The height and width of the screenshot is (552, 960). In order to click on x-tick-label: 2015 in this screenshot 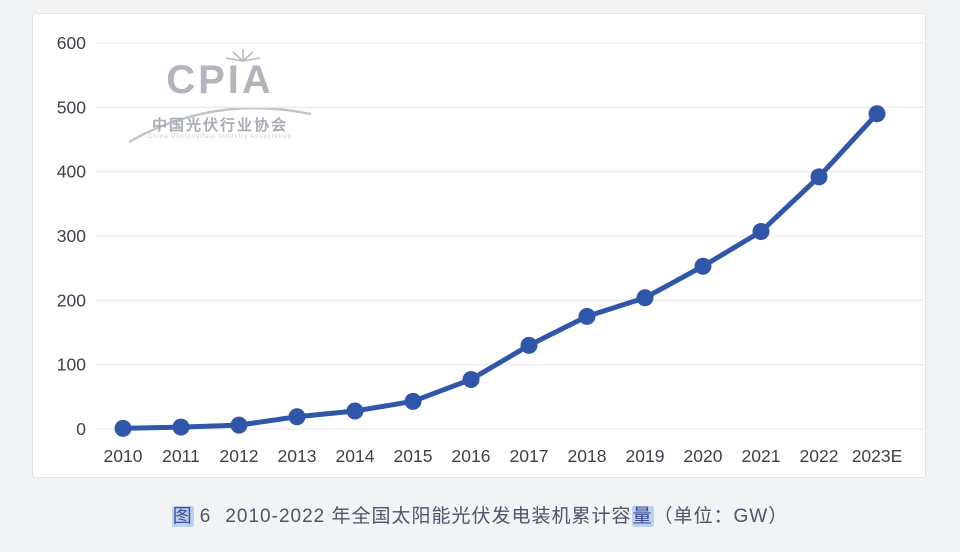, I will do `click(413, 456)`.